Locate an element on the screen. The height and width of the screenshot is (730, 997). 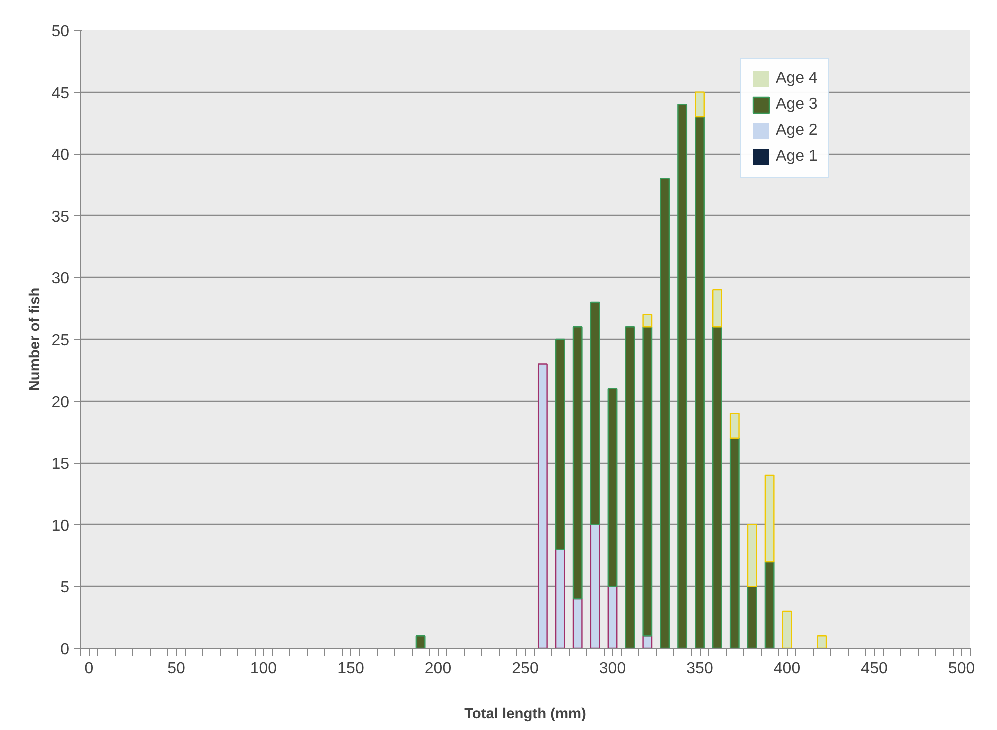
legend-label: Age 1 is located at coordinates (797, 157).